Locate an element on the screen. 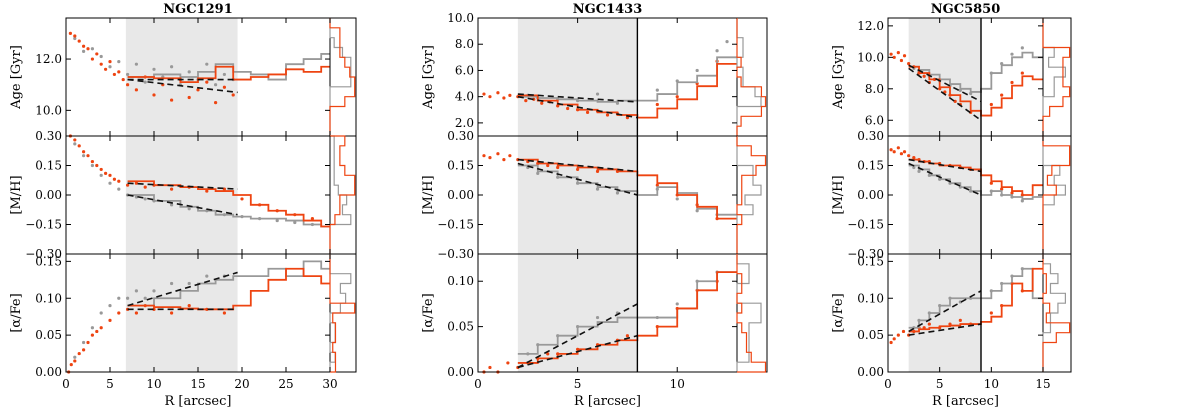  y-tick-label: 8.0 is located at coordinates (464, 44).